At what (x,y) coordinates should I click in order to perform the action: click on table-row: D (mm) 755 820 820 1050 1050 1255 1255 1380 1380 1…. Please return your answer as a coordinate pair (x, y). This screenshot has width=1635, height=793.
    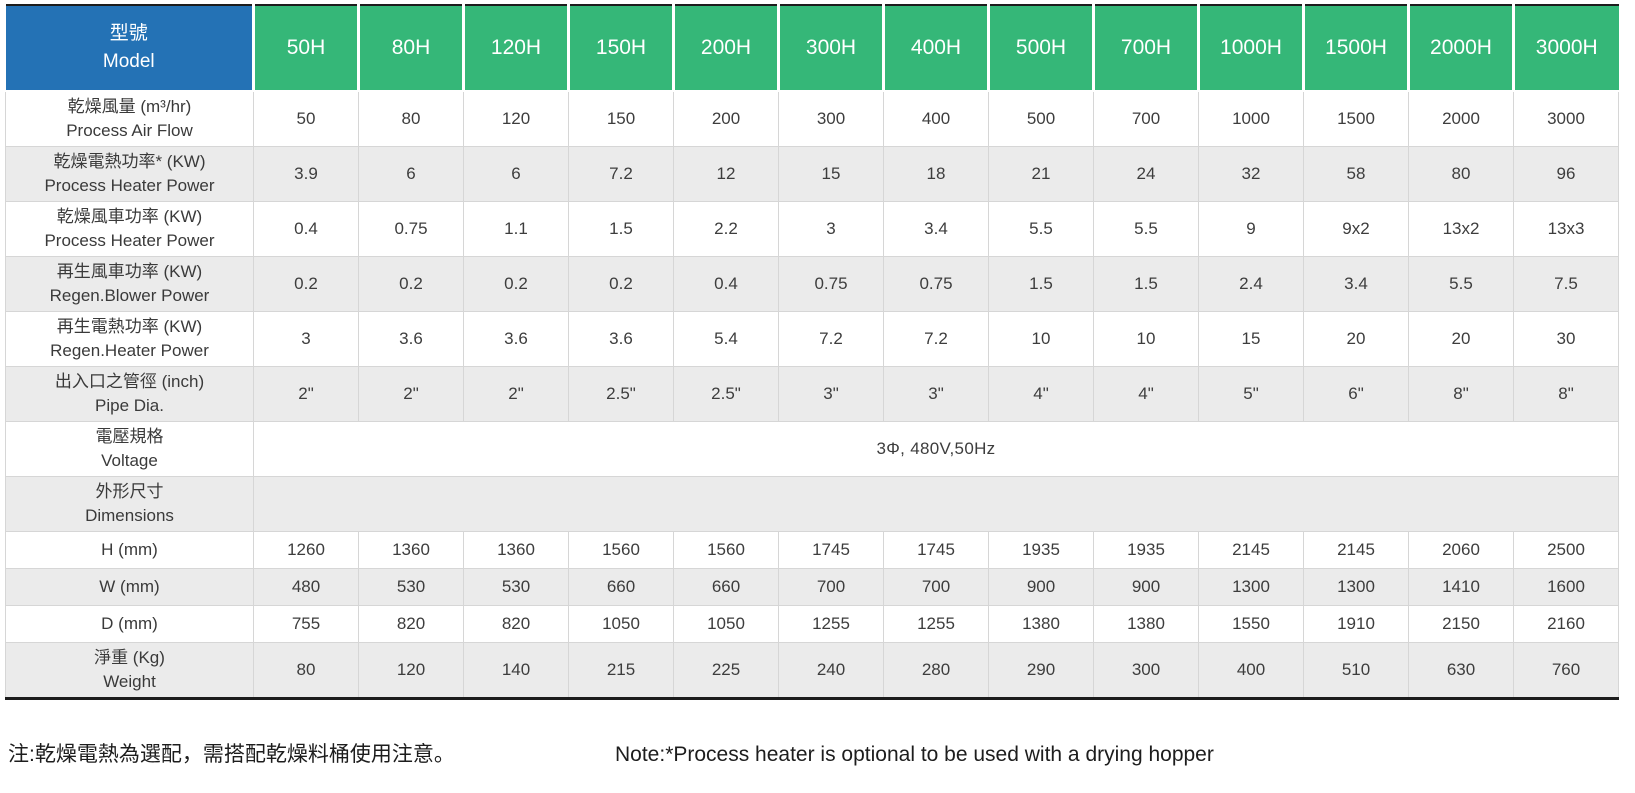
    Looking at the image, I should click on (812, 624).